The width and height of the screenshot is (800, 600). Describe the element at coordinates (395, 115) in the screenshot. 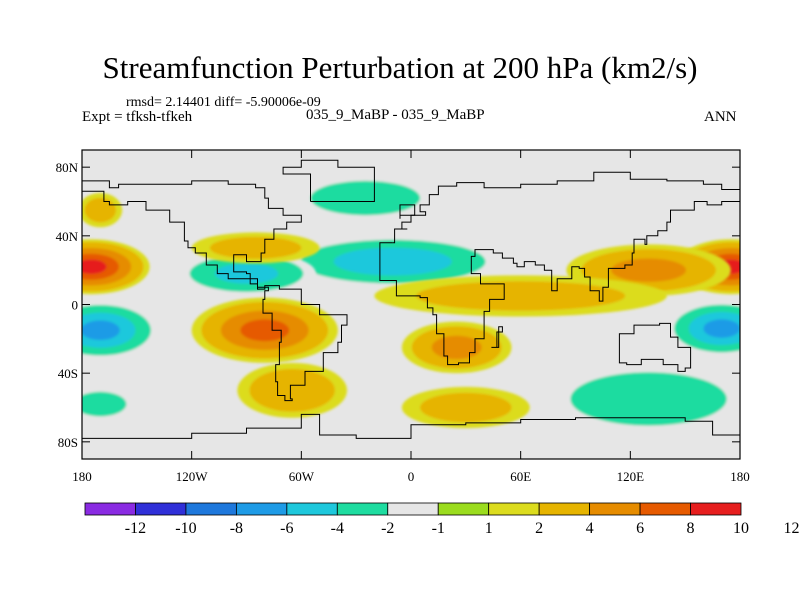

I see `case-label: 035_9_MaBP - 035_9_MaBP` at that location.